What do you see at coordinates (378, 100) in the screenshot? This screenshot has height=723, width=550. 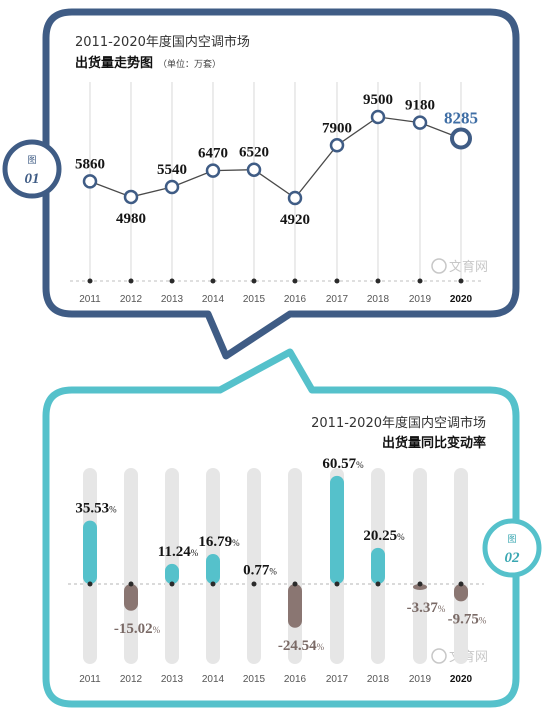 I see `value-label-2018: 9500` at bounding box center [378, 100].